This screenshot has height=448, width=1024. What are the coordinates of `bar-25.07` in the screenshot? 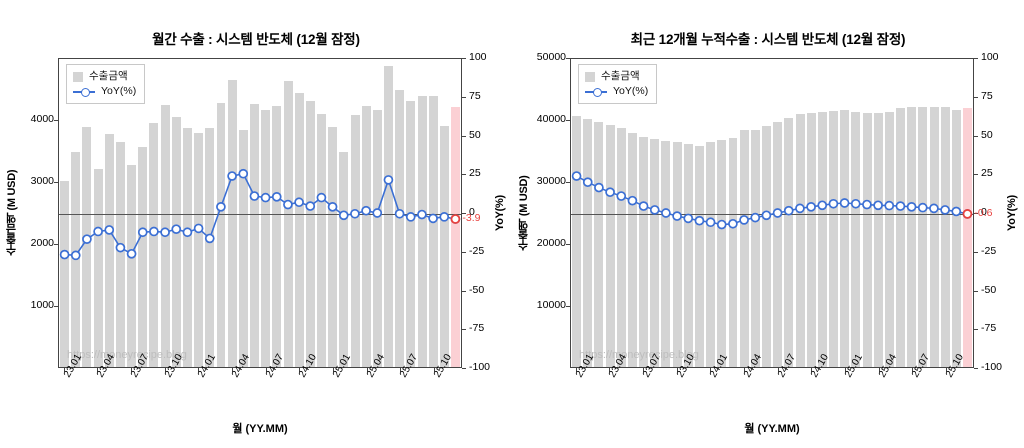 It's located at (400, 228).